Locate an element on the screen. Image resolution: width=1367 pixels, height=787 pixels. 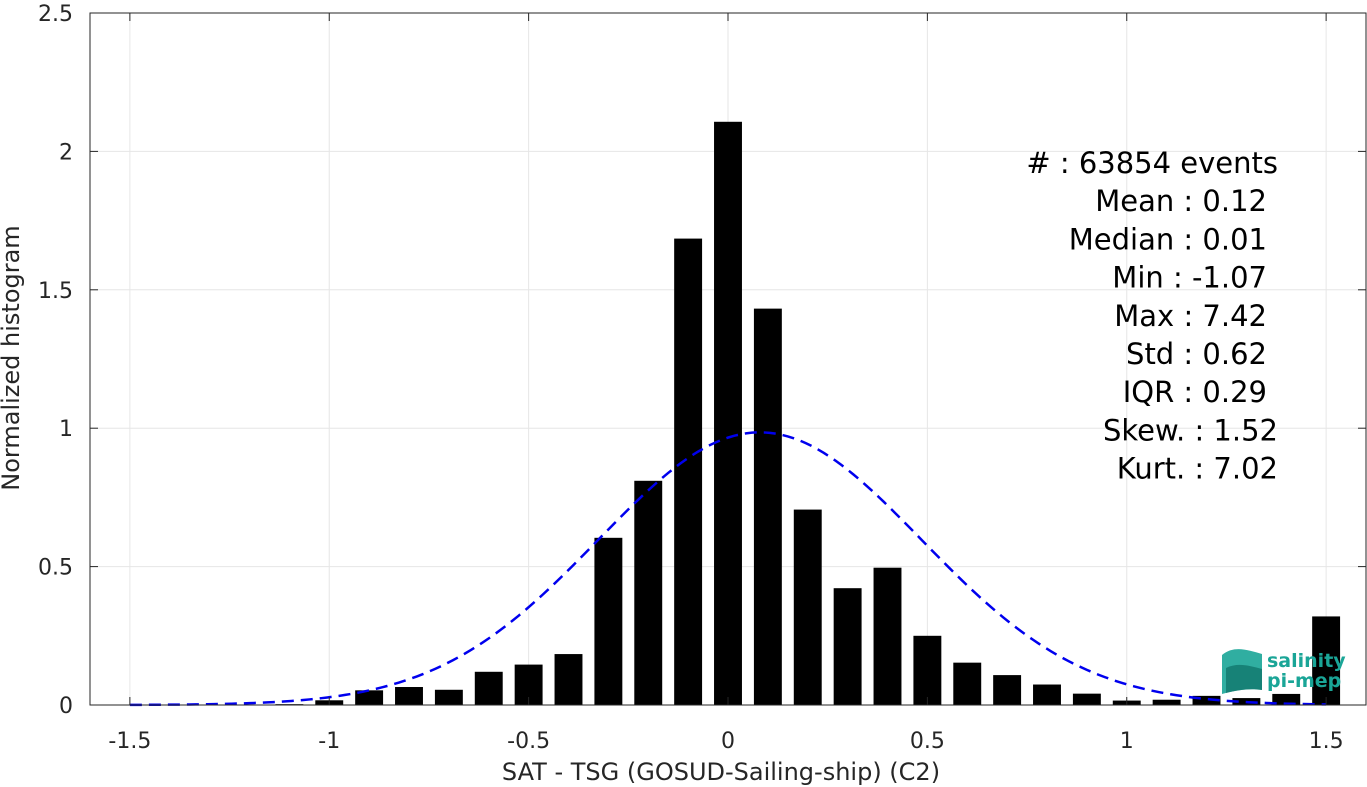
x-tick-label: -0.5 is located at coordinates (528, 741).